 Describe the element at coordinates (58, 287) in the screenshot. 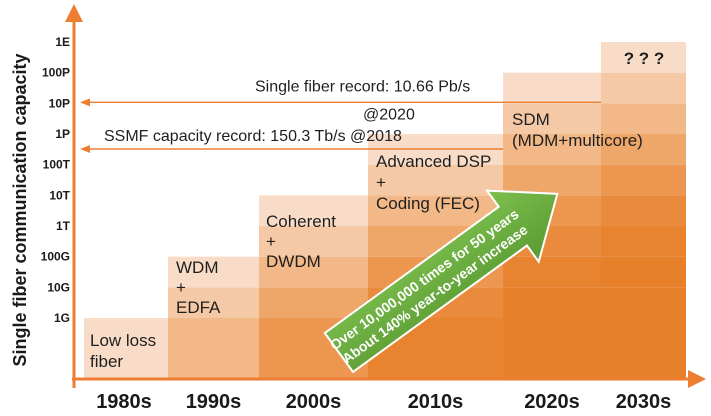

I see `y-tick-label: 10G` at that location.